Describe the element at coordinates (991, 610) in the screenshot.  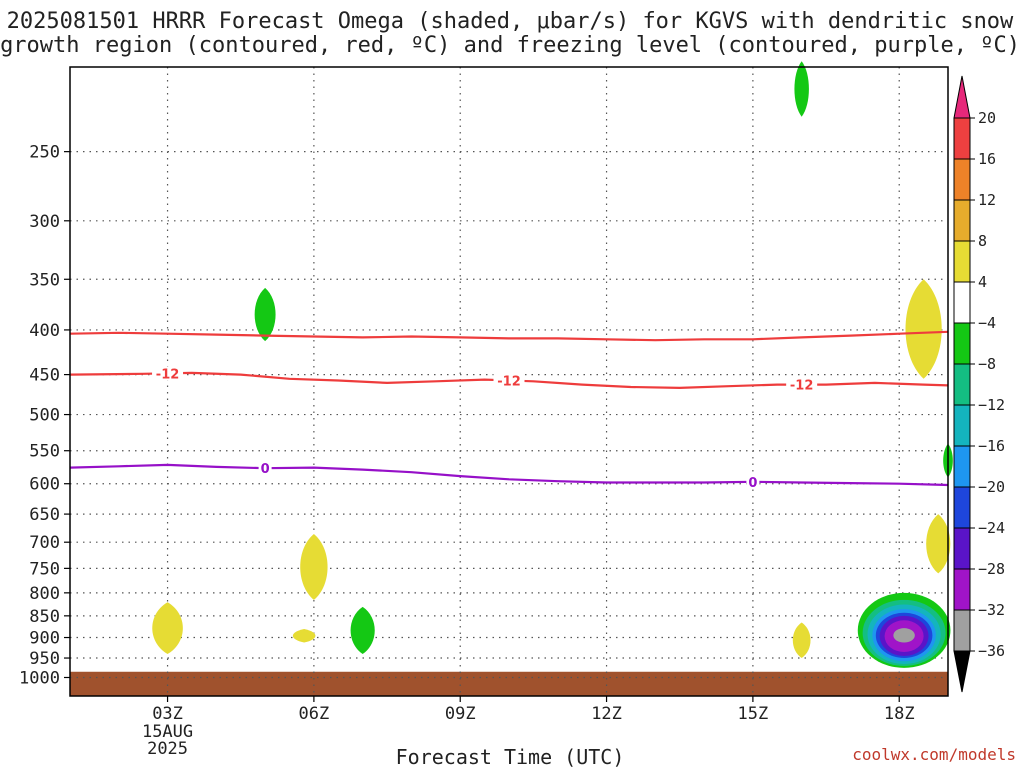
I see `colorbar-label-12: −32` at that location.